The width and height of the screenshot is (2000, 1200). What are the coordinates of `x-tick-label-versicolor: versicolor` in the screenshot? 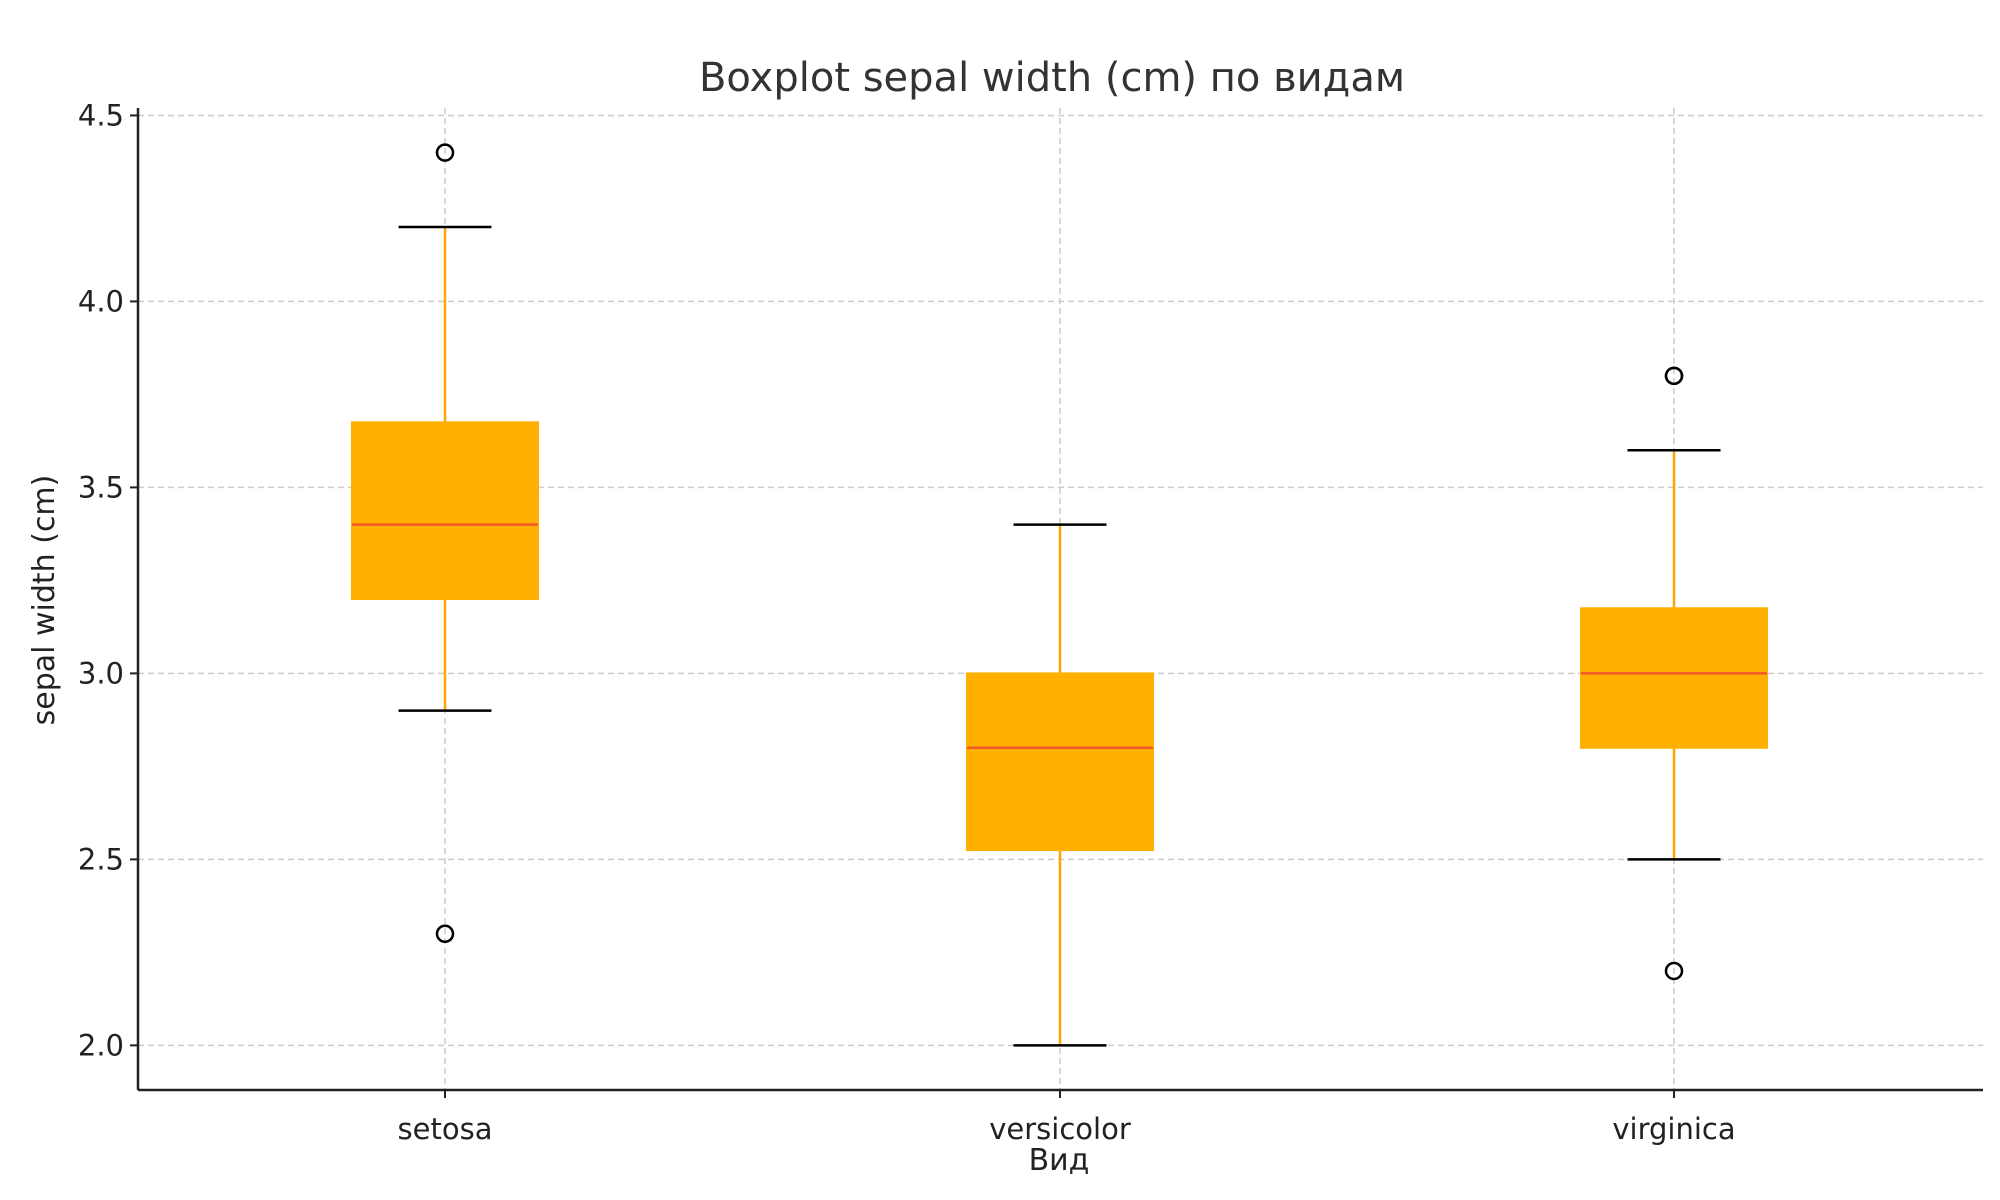 It's located at (1060, 1129).